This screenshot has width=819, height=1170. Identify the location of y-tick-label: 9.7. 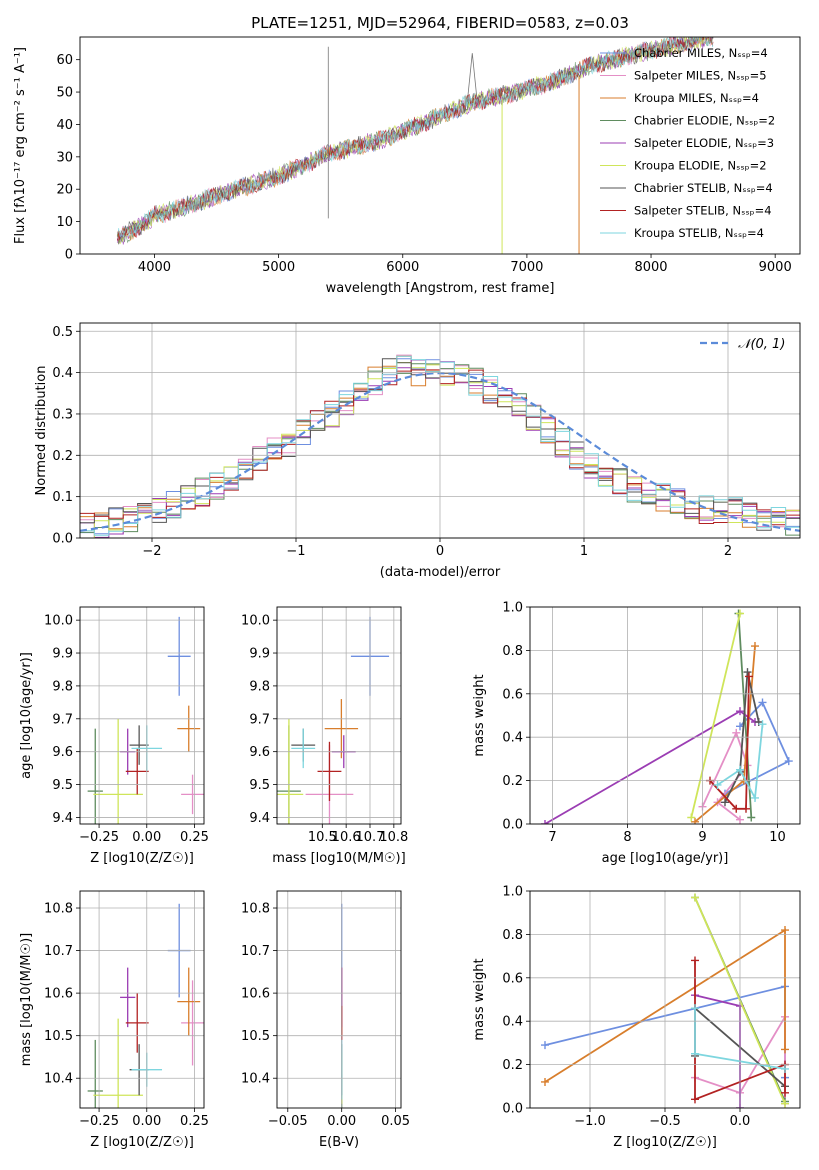
(62, 719).